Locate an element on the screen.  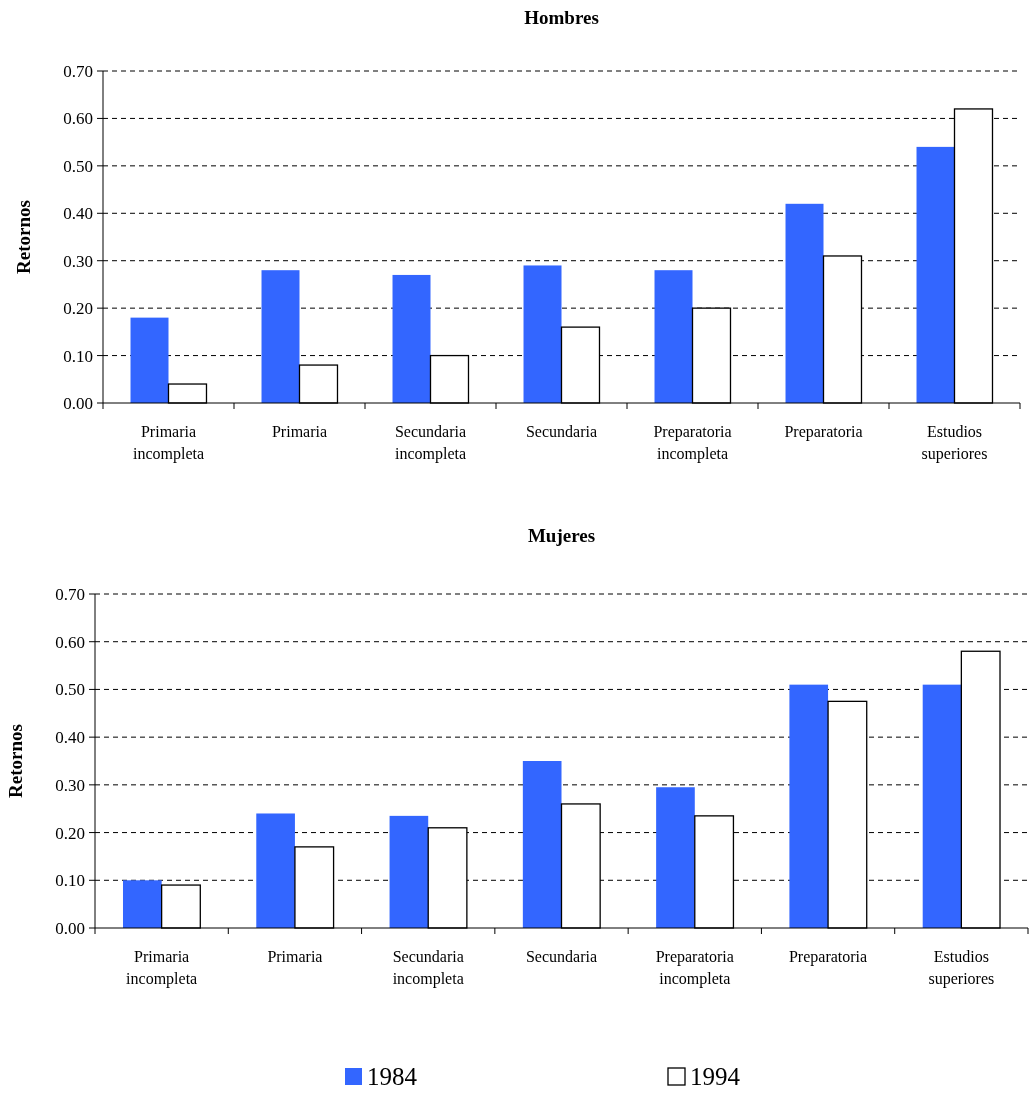
legend-label: 1994 is located at coordinates (715, 1076).